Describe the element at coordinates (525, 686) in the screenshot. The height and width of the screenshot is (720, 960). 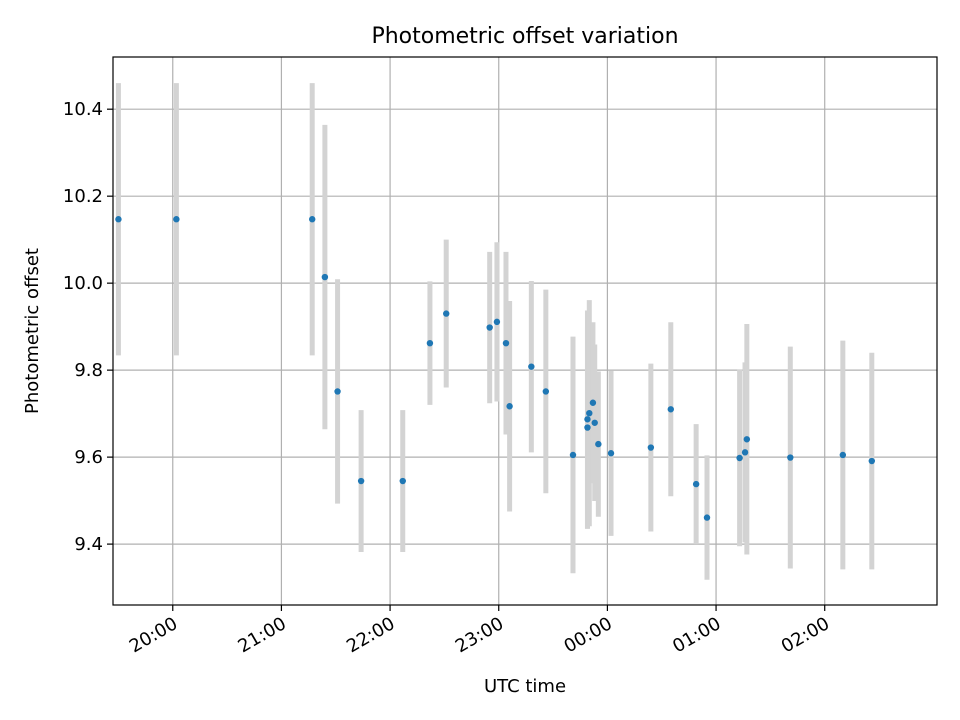
I see `x-axis-label: UTC time` at that location.